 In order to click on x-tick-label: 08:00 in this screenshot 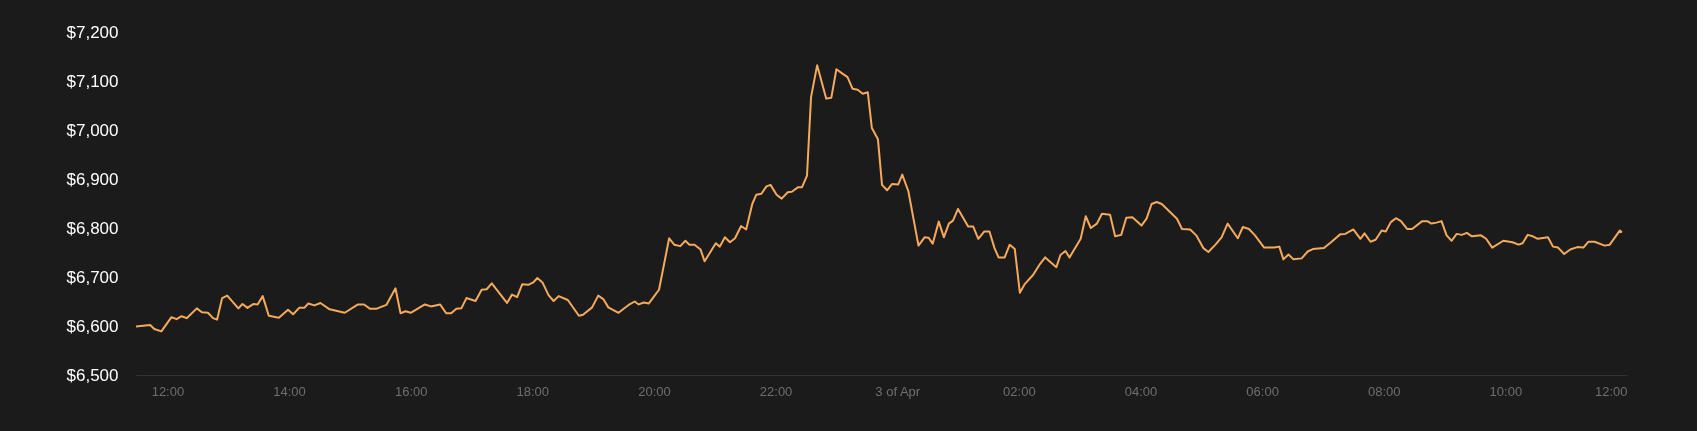, I will do `click(1384, 391)`.